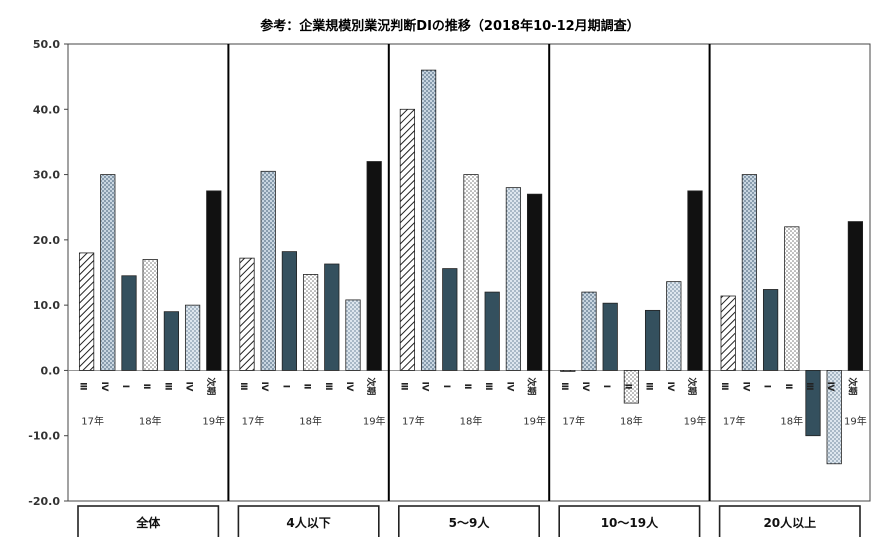 The width and height of the screenshot is (880, 537). What do you see at coordinates (44, 436) in the screenshot?
I see `y-tick-label: -10.0` at bounding box center [44, 436].